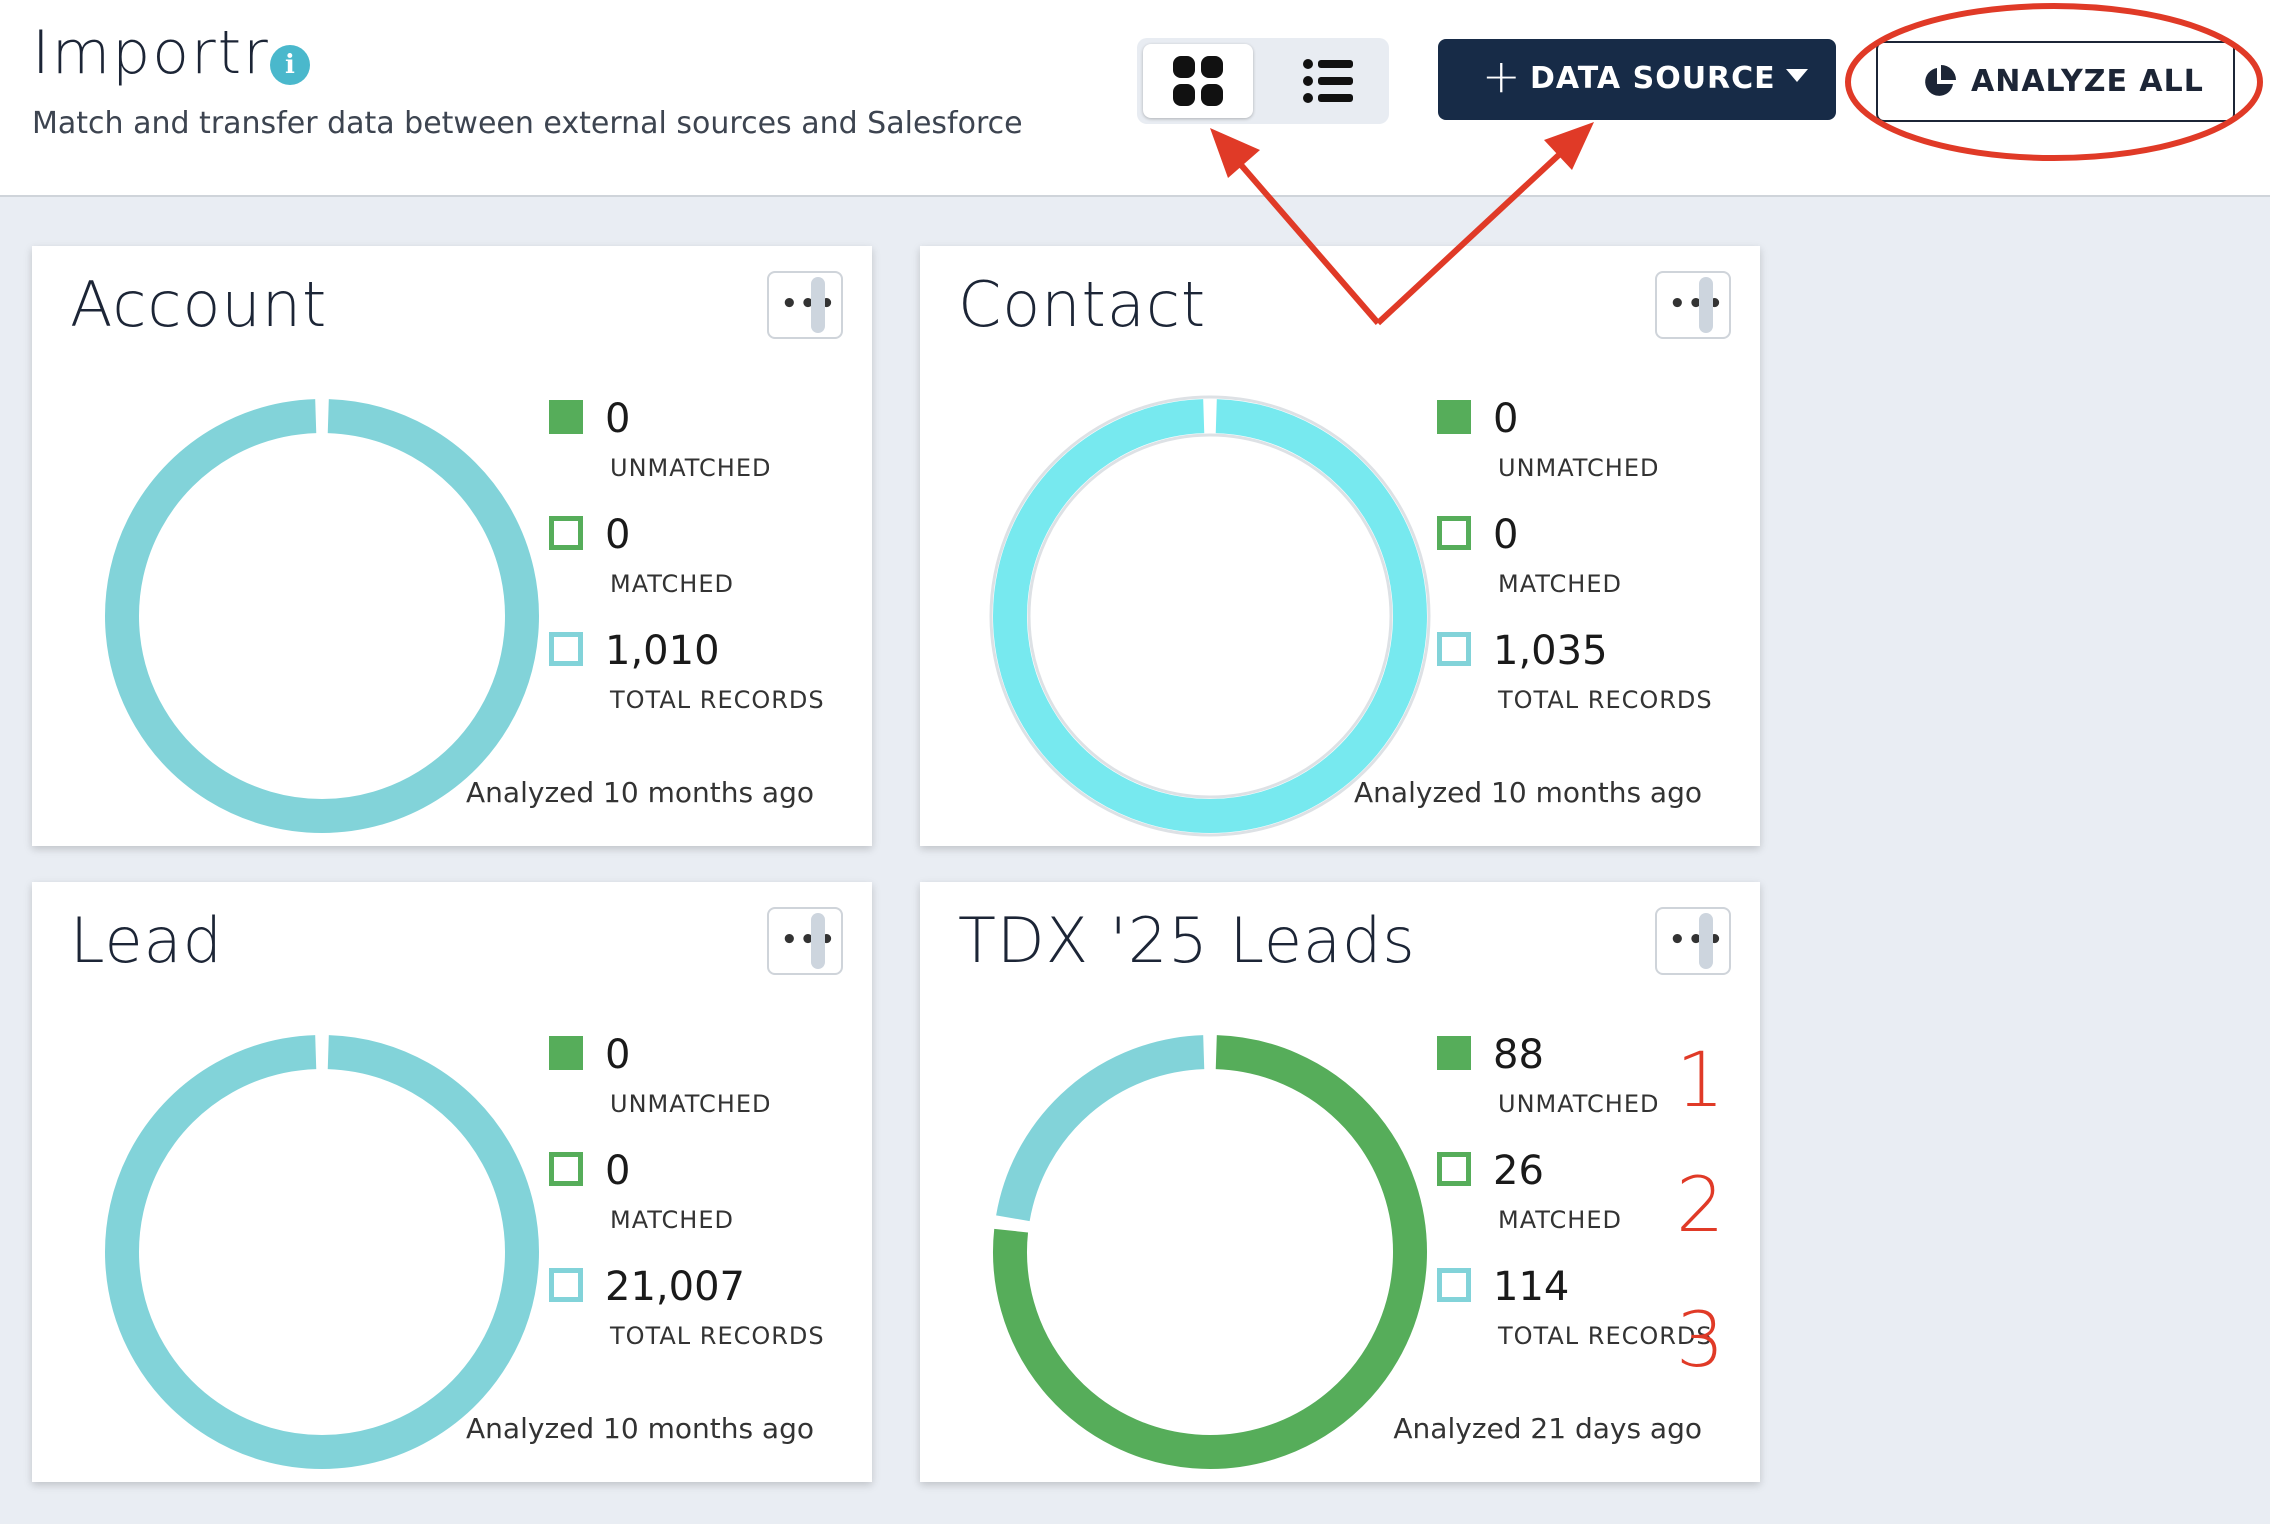 The image size is (2270, 1524). I want to click on donut-segment-remaining, so click(1100, 1128).